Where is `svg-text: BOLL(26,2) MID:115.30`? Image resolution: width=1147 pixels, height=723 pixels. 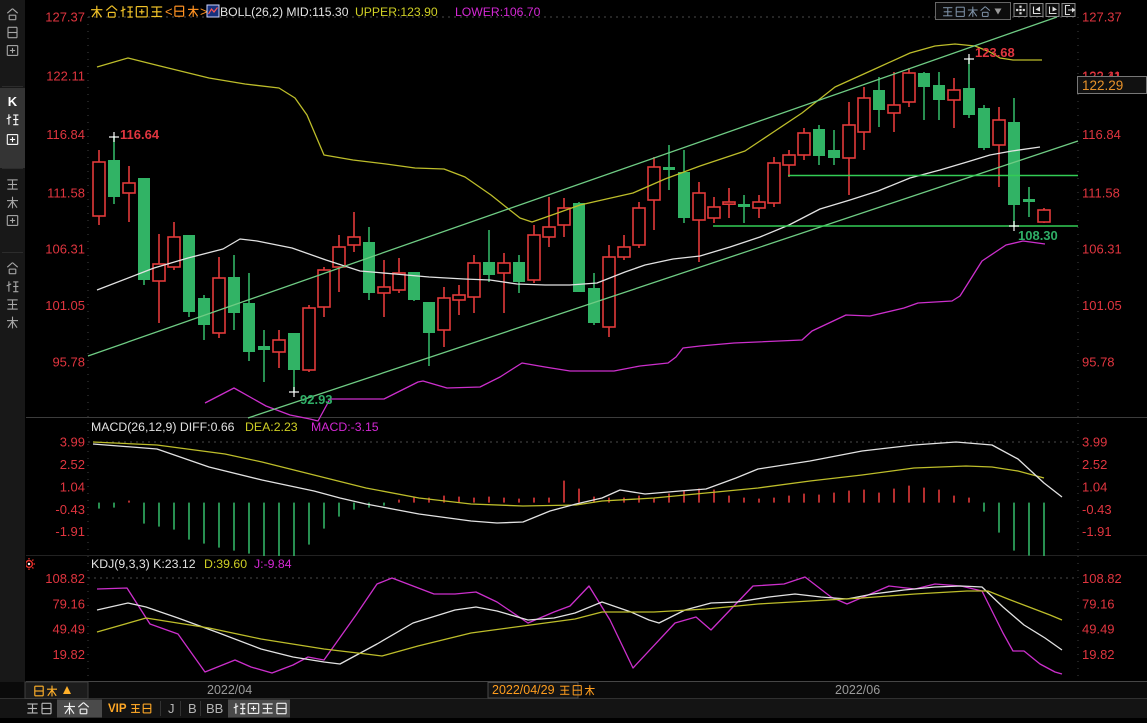 svg-text: BOLL(26,2) MID:115.30 is located at coordinates (284, 12).